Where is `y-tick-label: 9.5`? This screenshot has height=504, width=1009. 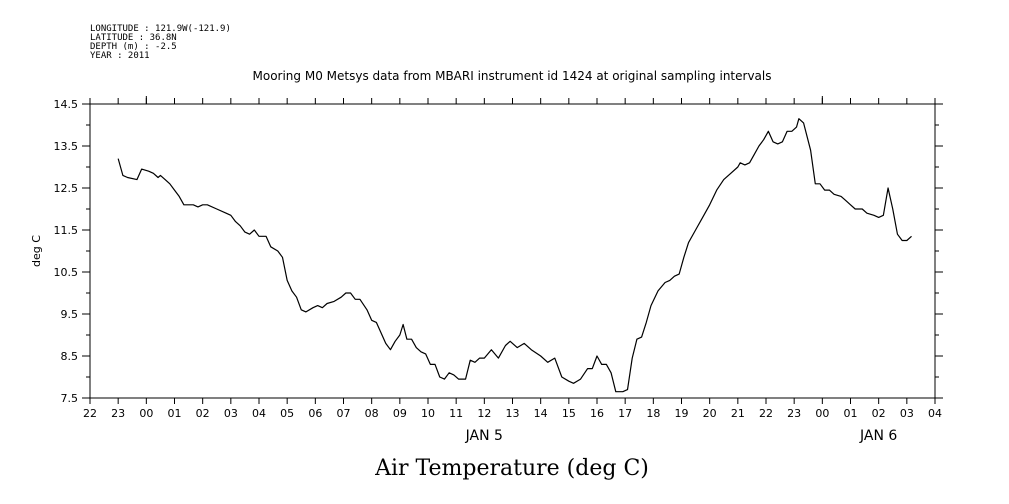
y-tick-label: 9.5 is located at coordinates (70, 314).